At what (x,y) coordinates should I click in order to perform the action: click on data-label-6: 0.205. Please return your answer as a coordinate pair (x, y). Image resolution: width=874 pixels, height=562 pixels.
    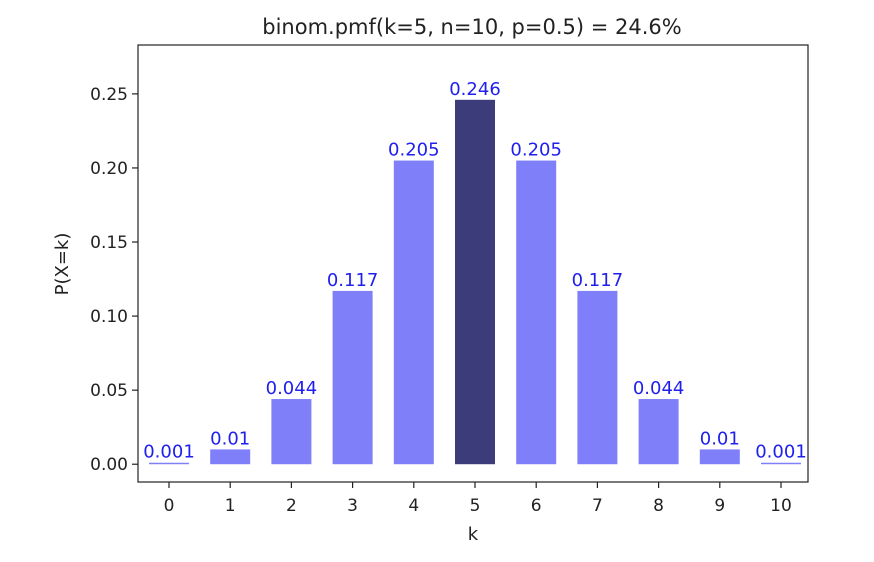
    Looking at the image, I should click on (536, 150).